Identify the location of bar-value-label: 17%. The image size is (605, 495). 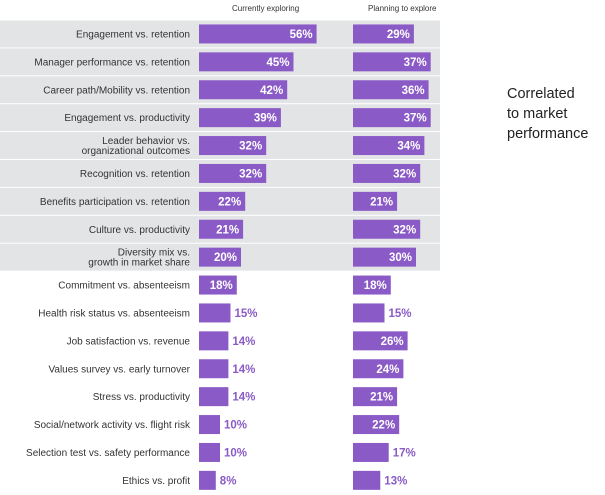
(404, 453).